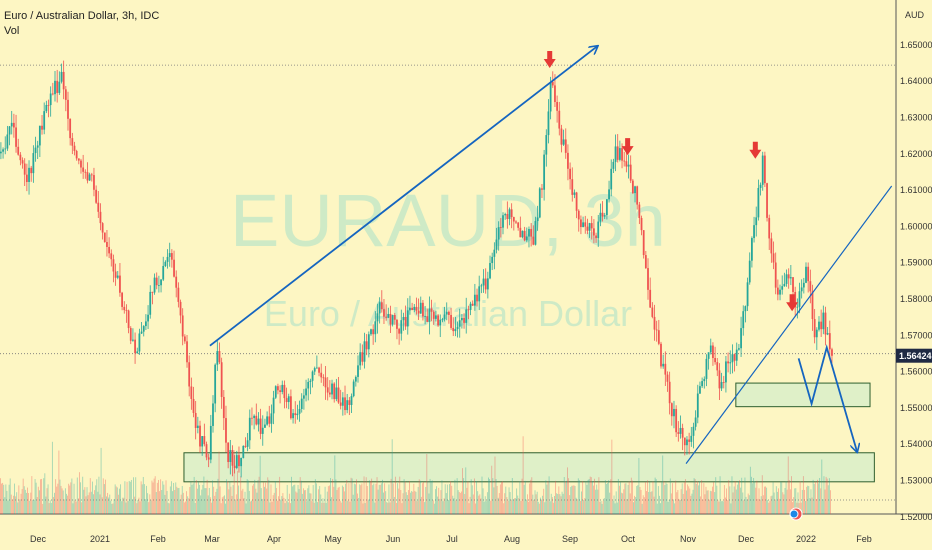 The height and width of the screenshot is (550, 932). What do you see at coordinates (916, 190) in the screenshot?
I see `y-tick-label: 1.61000` at bounding box center [916, 190].